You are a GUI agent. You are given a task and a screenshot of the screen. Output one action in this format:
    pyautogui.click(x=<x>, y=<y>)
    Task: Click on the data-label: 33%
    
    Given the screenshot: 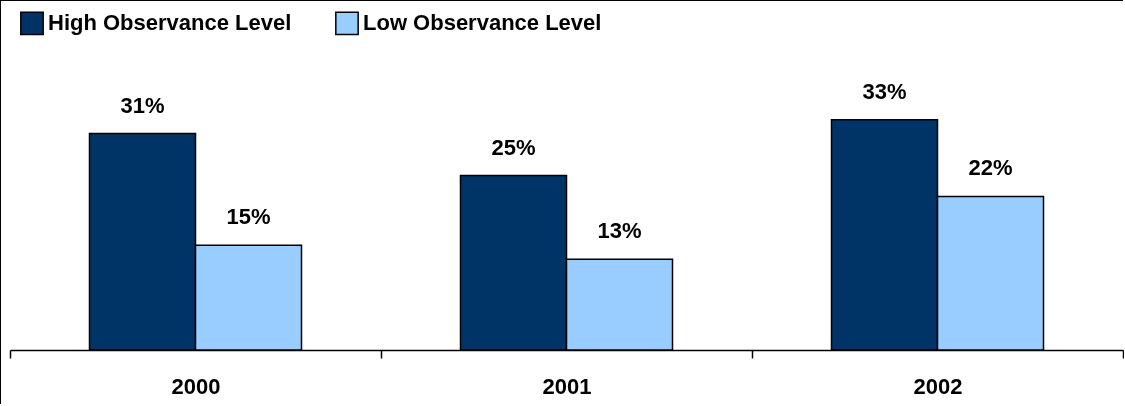 What is the action you would take?
    pyautogui.click(x=884, y=91)
    